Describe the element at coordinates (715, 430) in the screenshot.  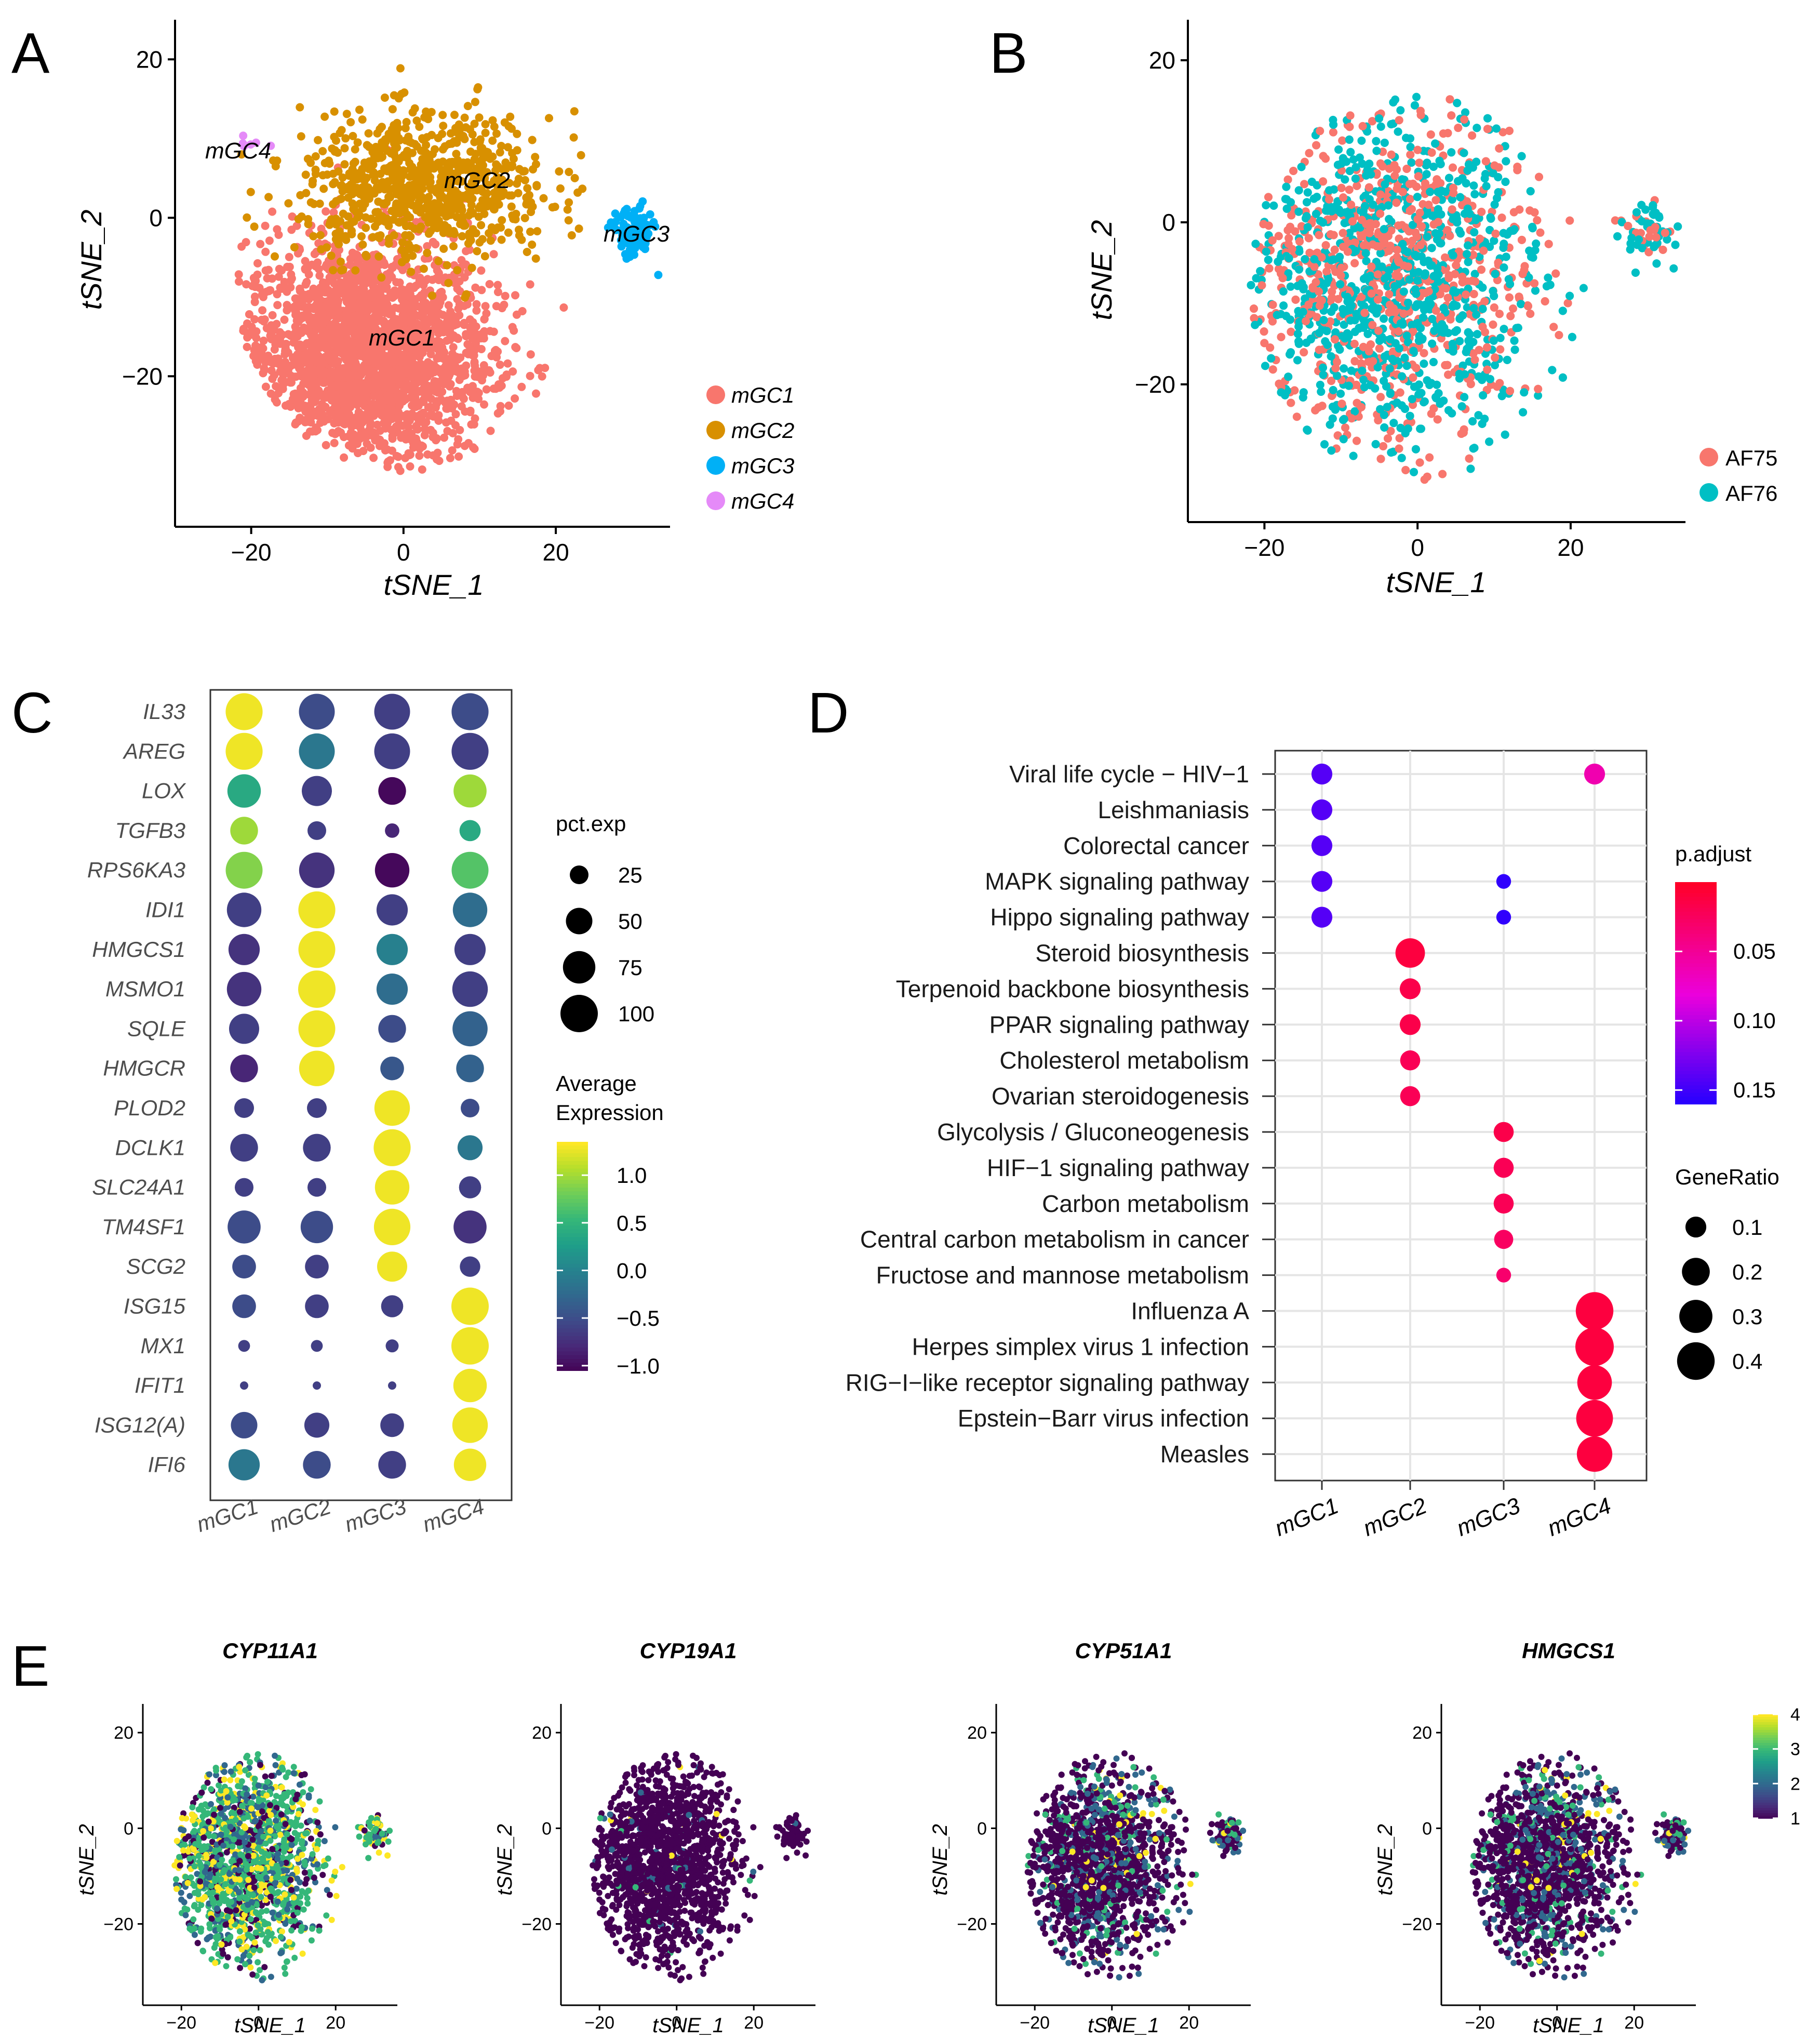
I see `legend-swatch-mgc2` at that location.